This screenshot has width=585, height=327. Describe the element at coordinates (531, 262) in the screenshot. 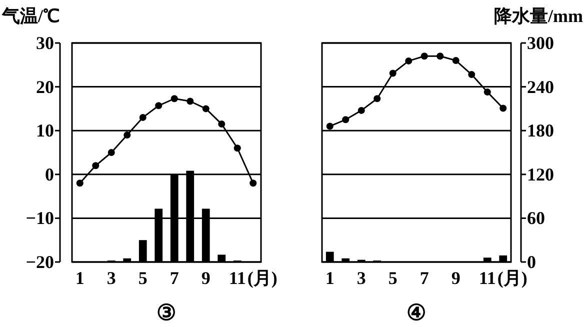

I see `y2-tick-label: 0` at that location.